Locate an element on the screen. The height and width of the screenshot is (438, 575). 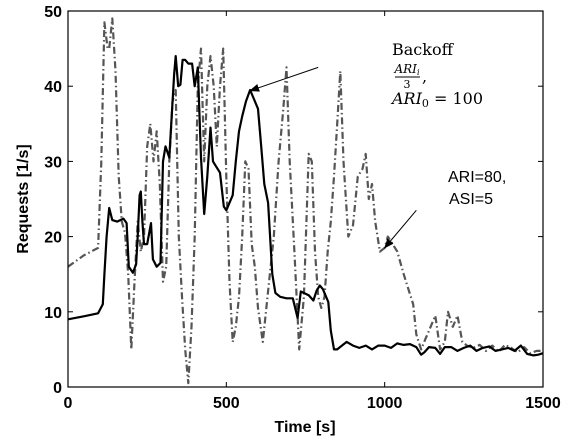
y-tick-label: 0 is located at coordinates (57, 388).